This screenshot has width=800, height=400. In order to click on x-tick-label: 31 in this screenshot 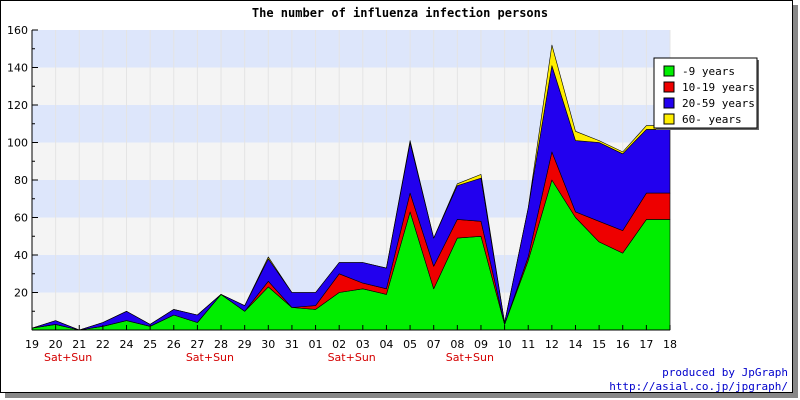, I will do `click(292, 344)`.